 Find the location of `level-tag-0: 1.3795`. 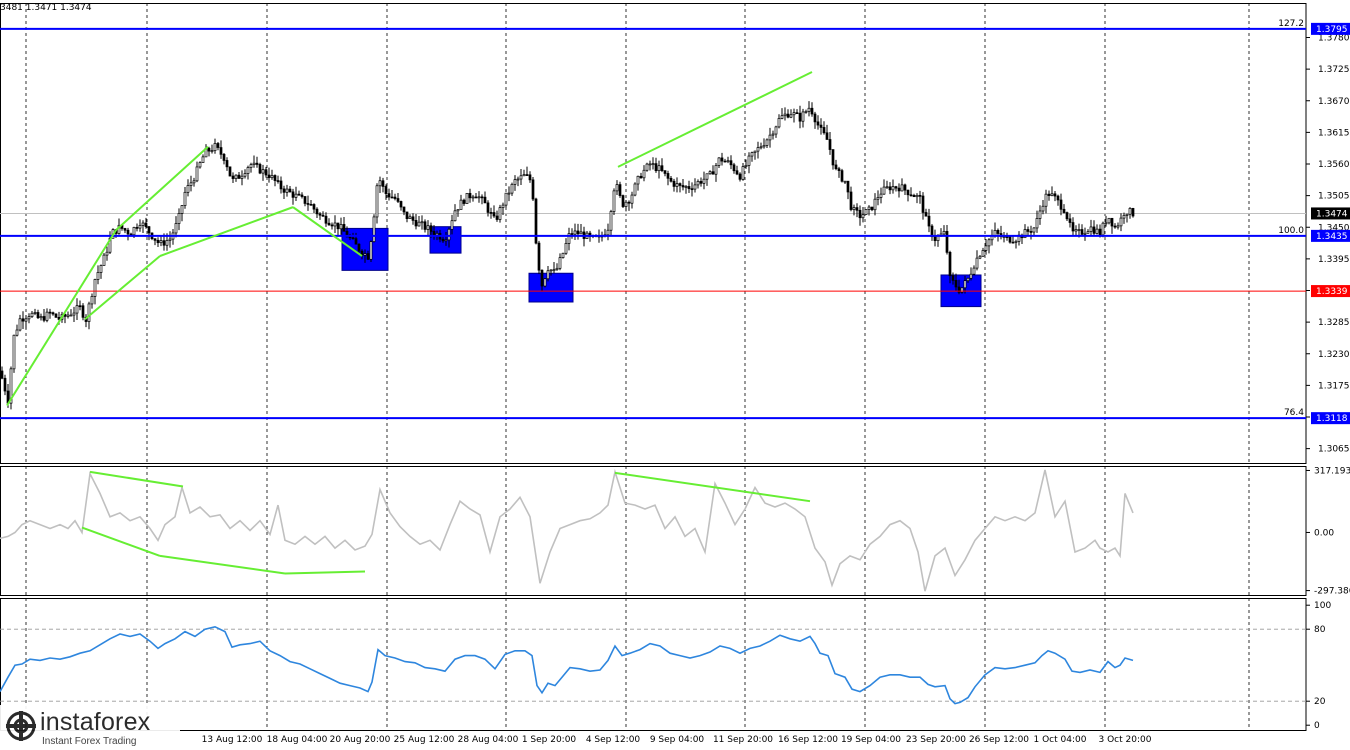

level-tag-0: 1.3795 is located at coordinates (1332, 30).